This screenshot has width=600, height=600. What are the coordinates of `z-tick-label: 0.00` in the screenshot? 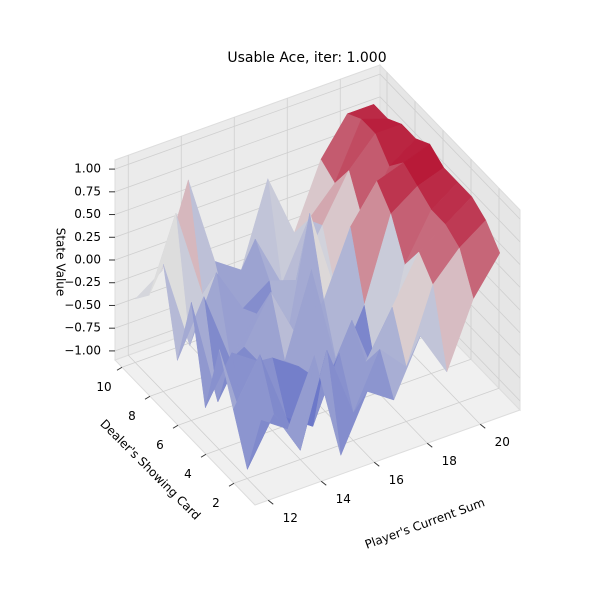 It's located at (87, 260).